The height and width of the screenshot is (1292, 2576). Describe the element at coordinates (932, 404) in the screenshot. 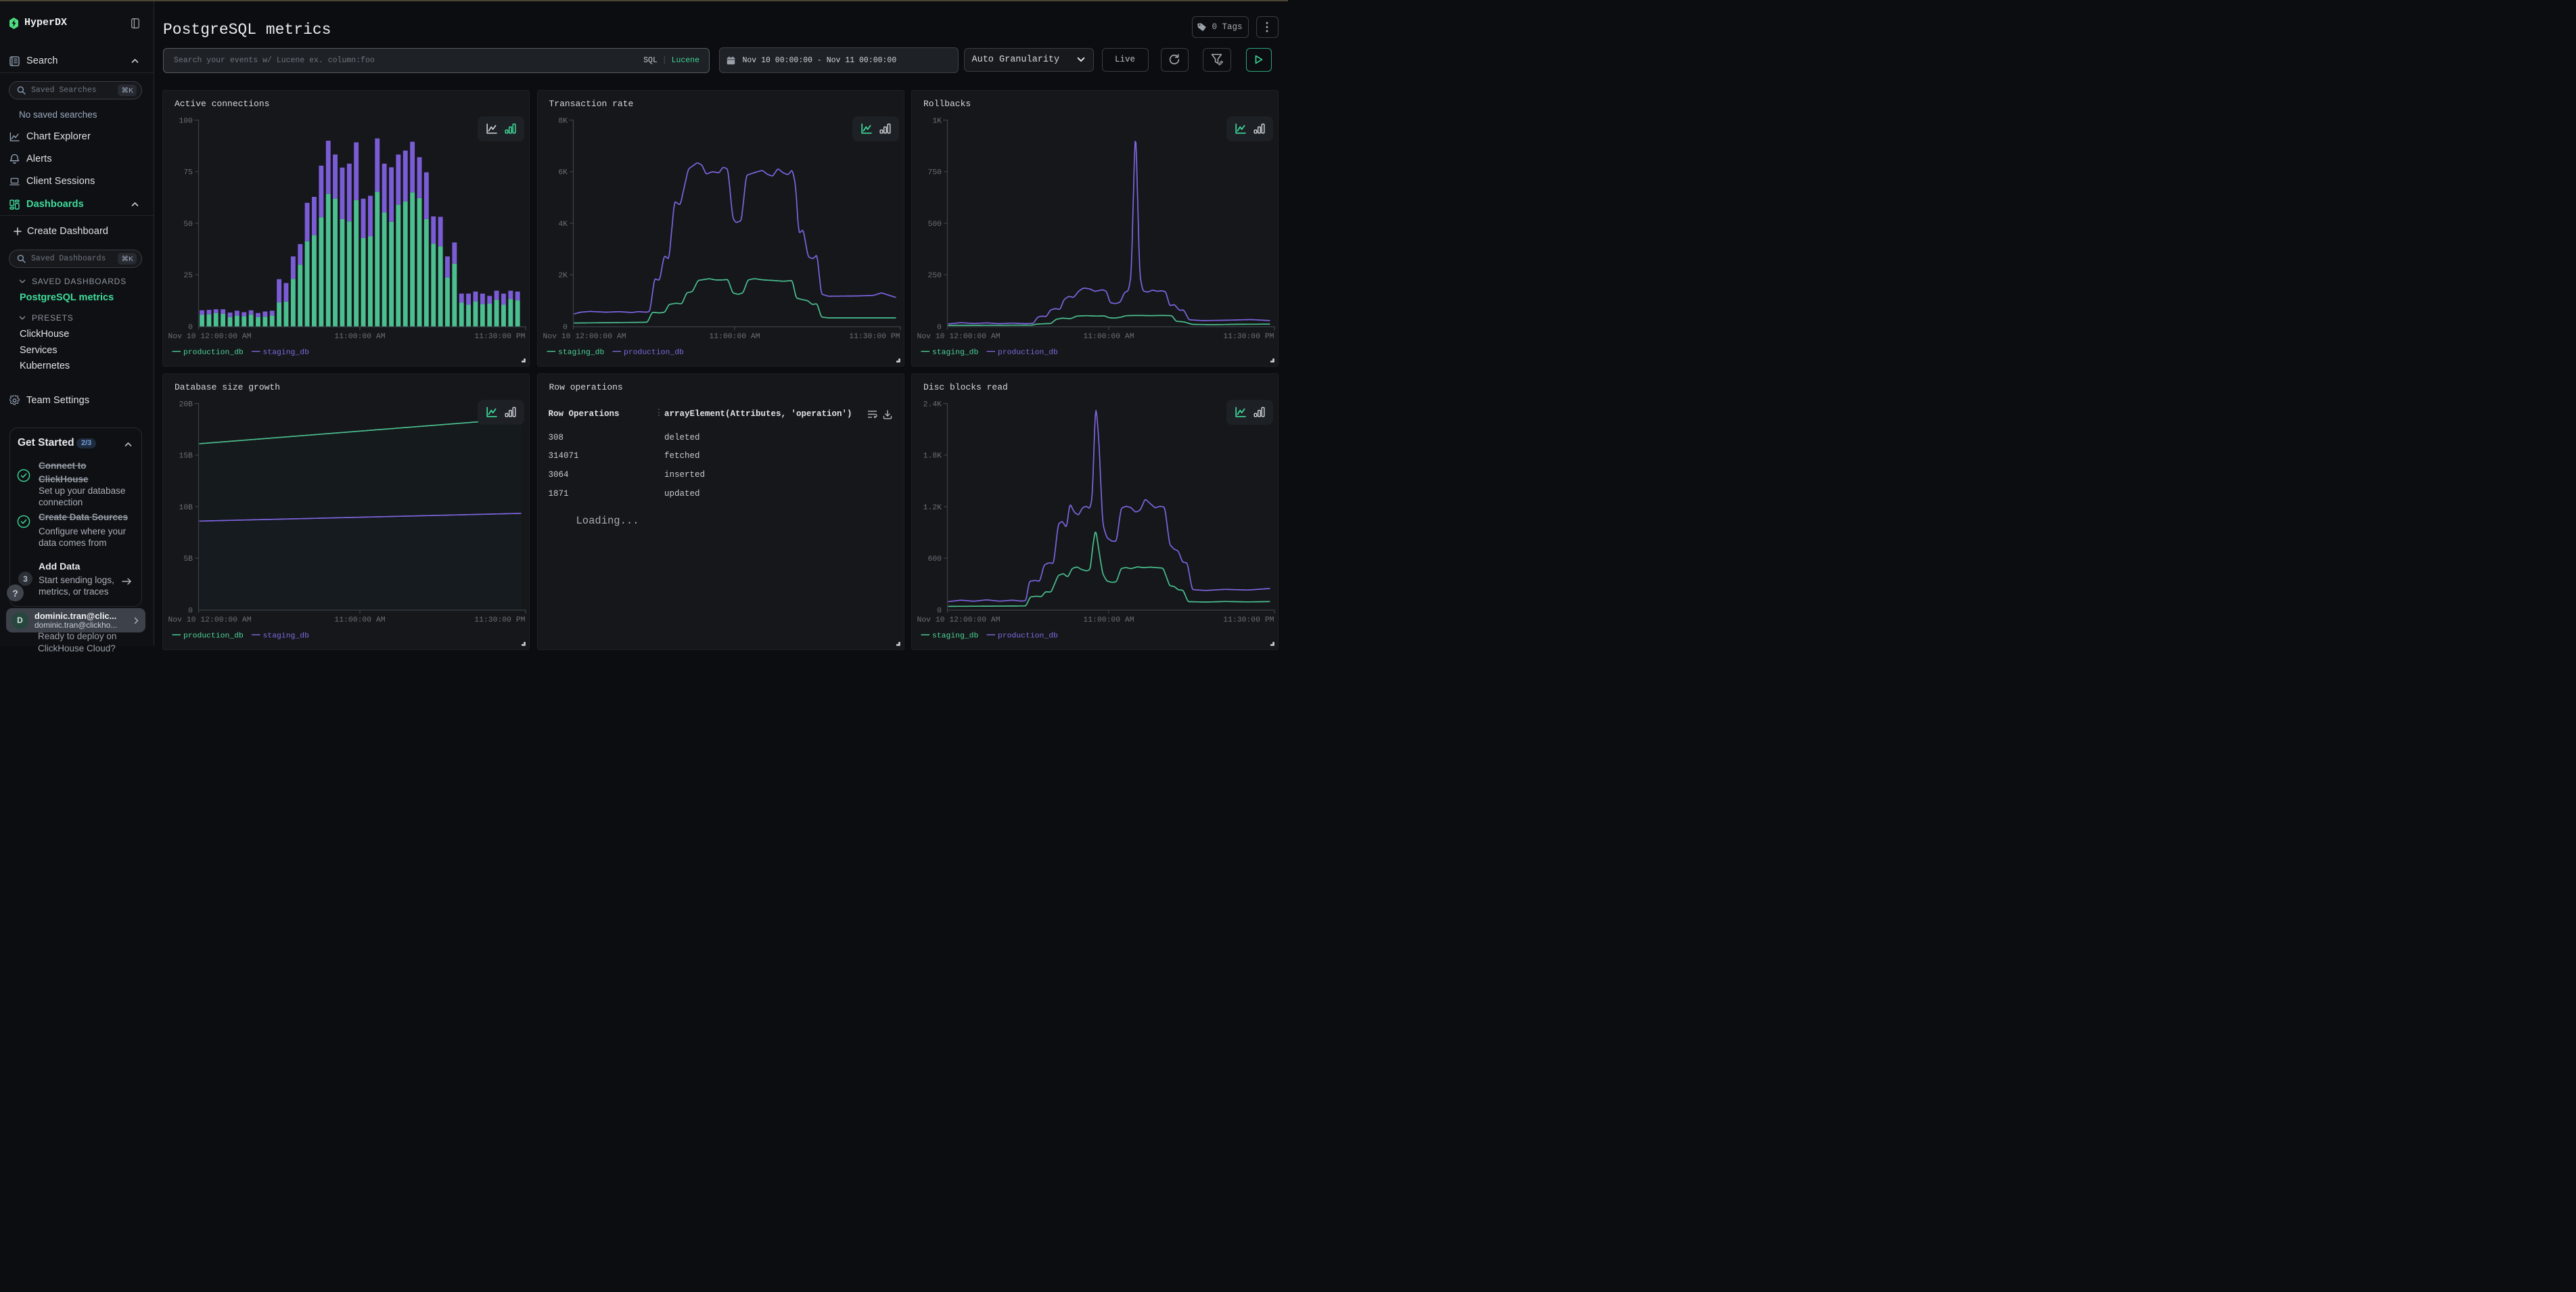

I see `svg-text: 2.4K` at that location.